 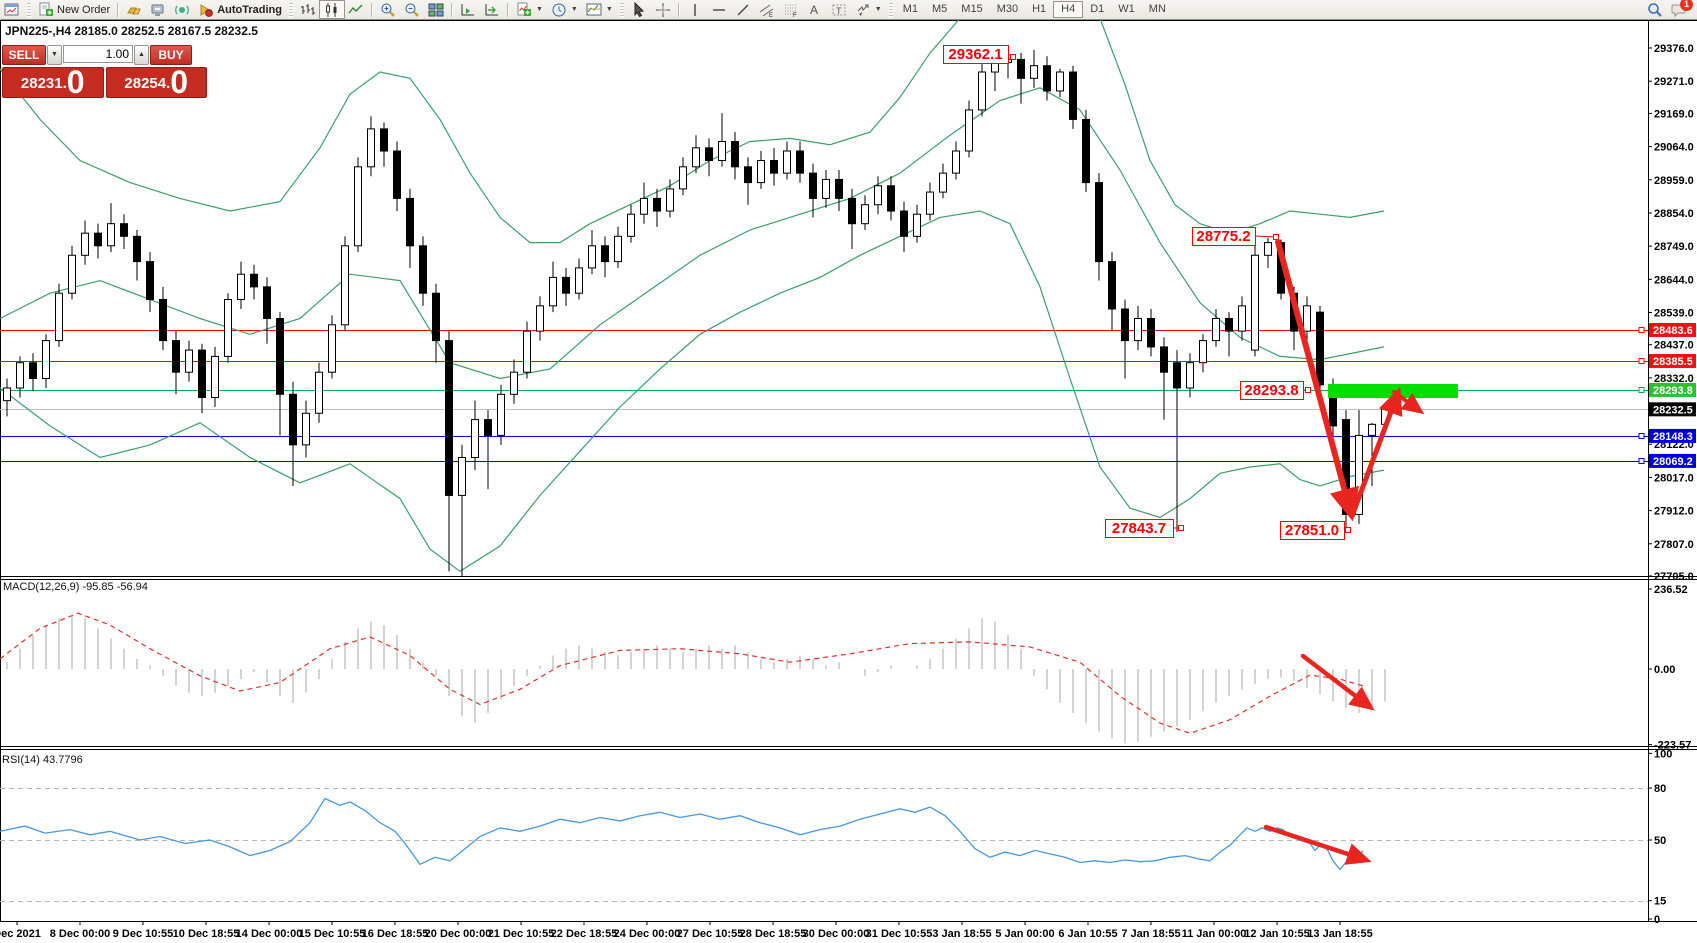 What do you see at coordinates (12, 9) in the screenshot?
I see `chart-window-icon` at bounding box center [12, 9].